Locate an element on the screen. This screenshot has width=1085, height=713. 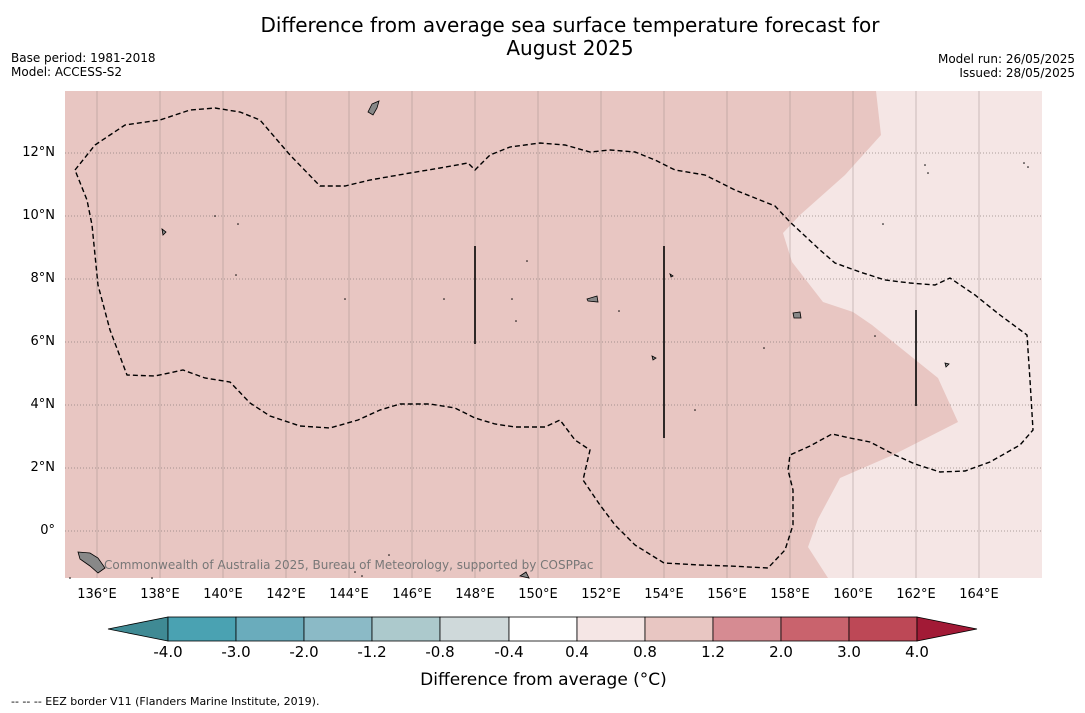
lon-label-138e: 138°E is located at coordinates (160, 594).